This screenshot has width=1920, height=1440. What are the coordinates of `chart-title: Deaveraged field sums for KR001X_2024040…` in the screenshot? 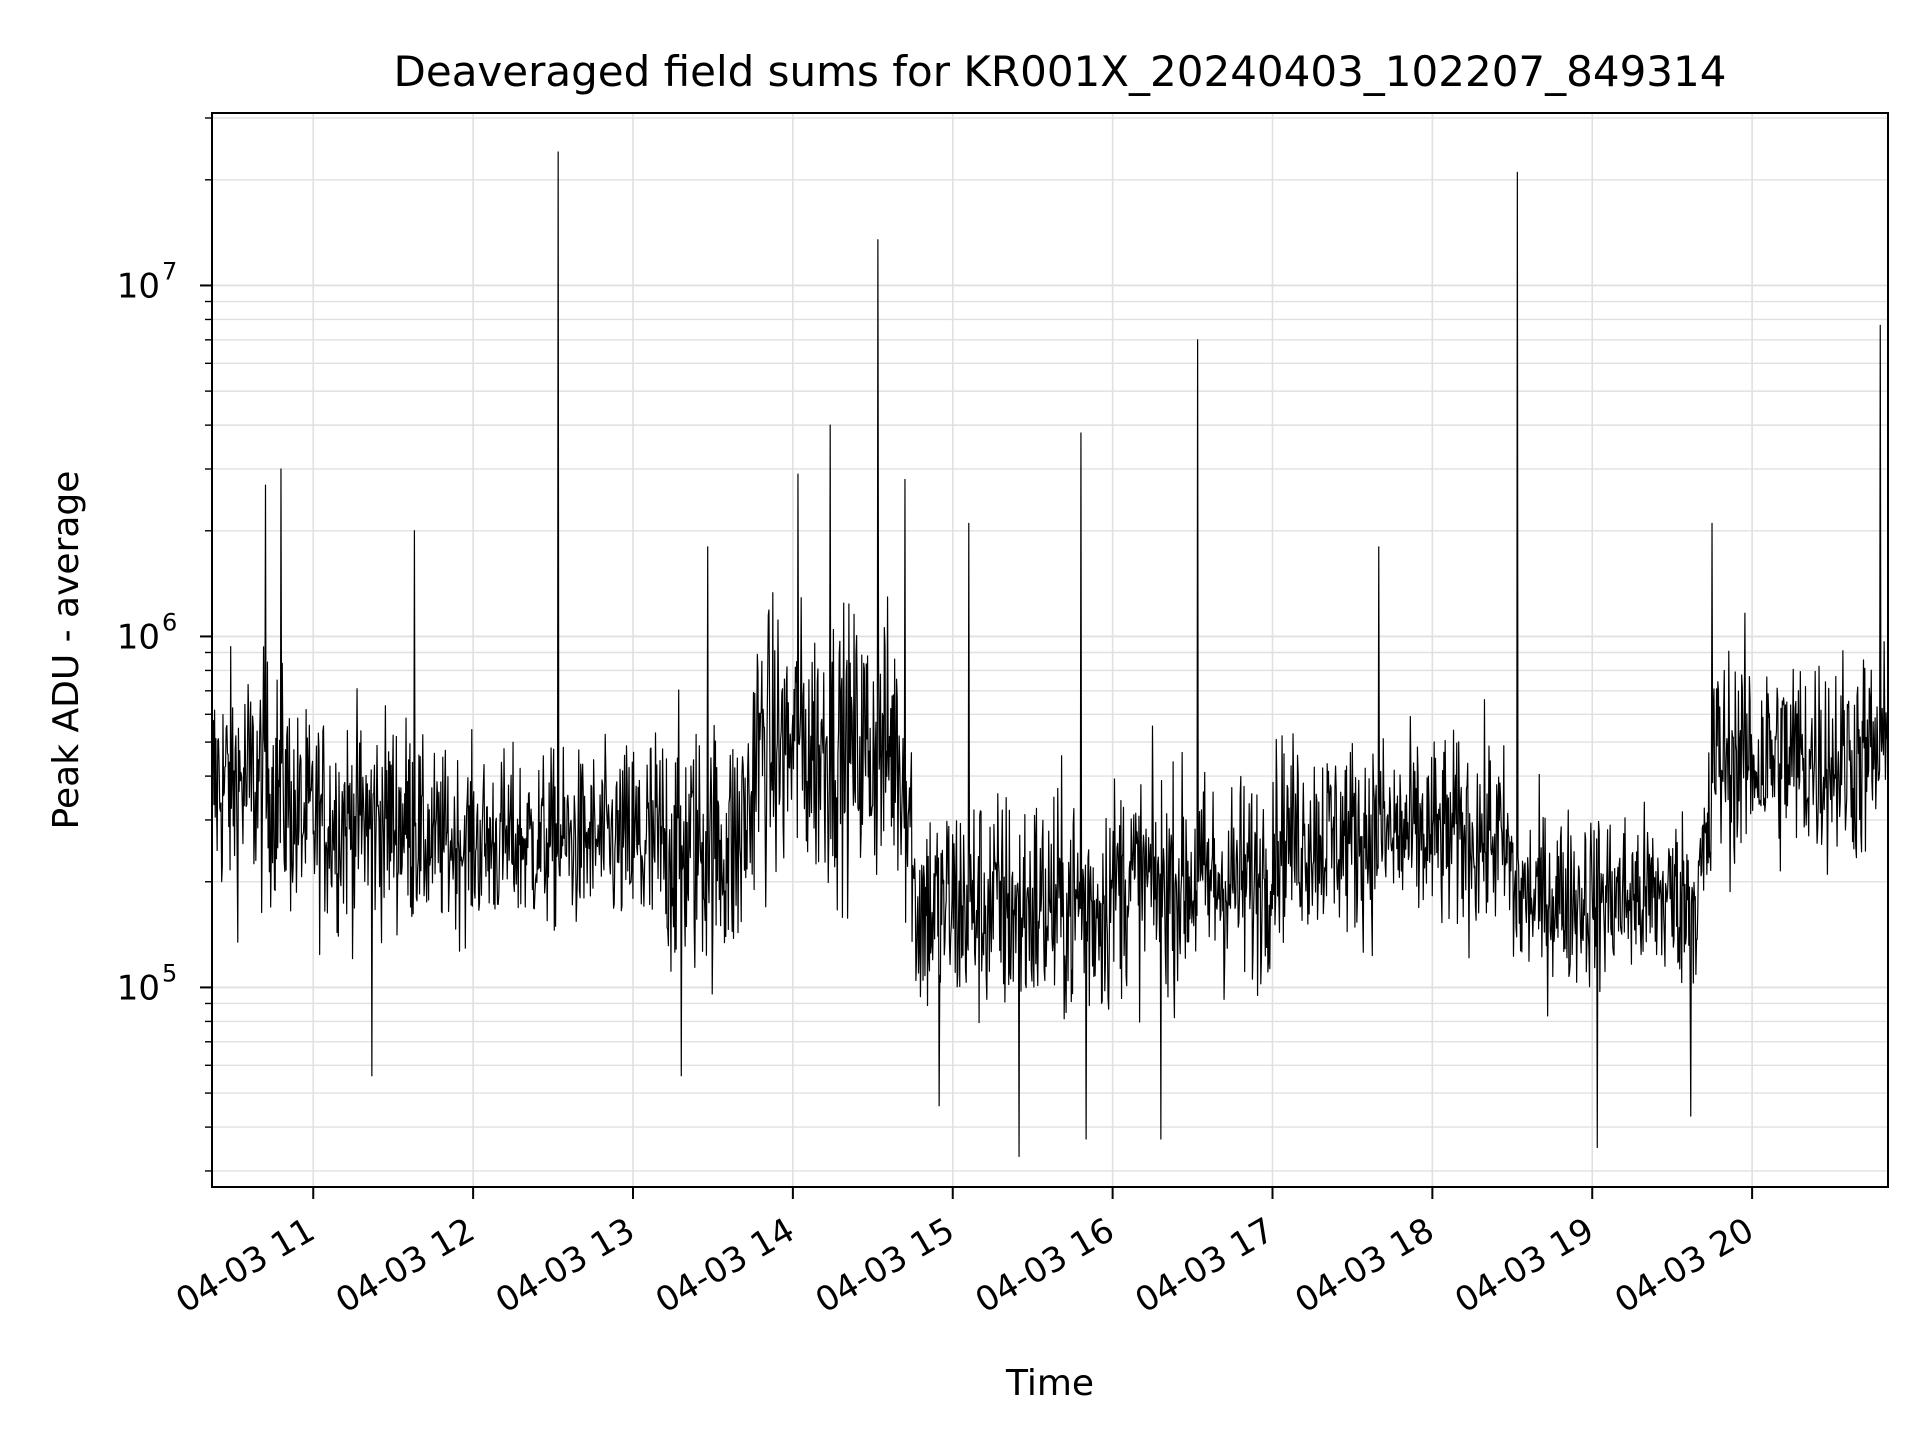 It's located at (1060, 71).